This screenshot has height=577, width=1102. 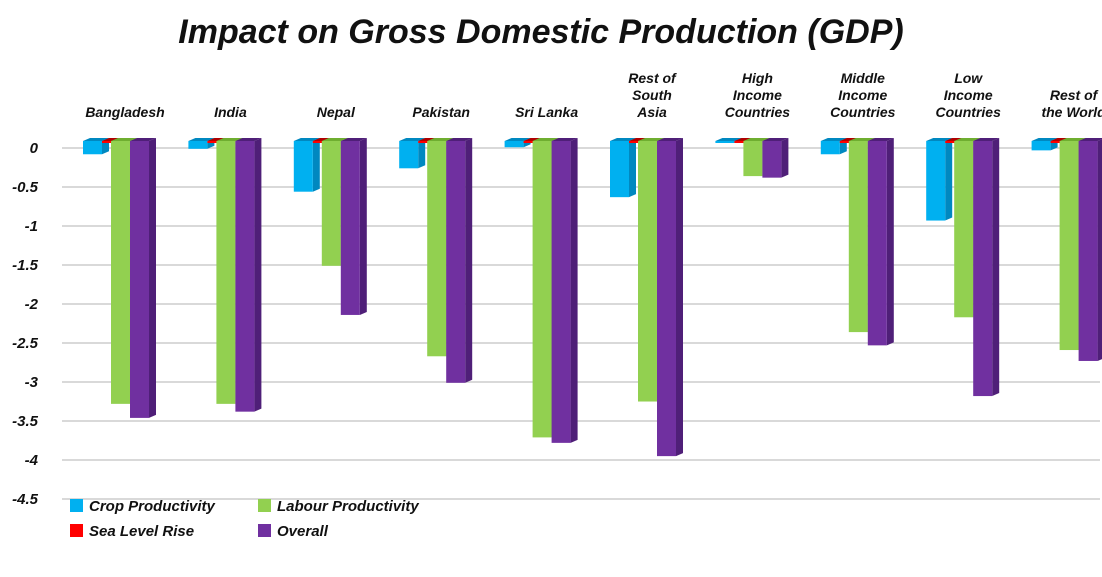 What do you see at coordinates (143, 506) in the screenshot?
I see `legend-item: Crop Productivity` at bounding box center [143, 506].